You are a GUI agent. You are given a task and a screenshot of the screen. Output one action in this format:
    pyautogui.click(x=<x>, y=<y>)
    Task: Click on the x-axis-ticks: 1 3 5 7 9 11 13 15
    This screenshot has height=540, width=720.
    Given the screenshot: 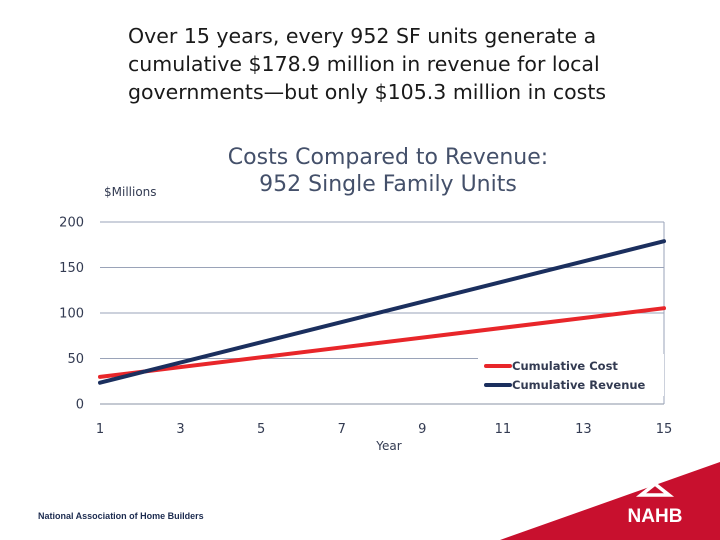 What is the action you would take?
    pyautogui.click(x=384, y=429)
    